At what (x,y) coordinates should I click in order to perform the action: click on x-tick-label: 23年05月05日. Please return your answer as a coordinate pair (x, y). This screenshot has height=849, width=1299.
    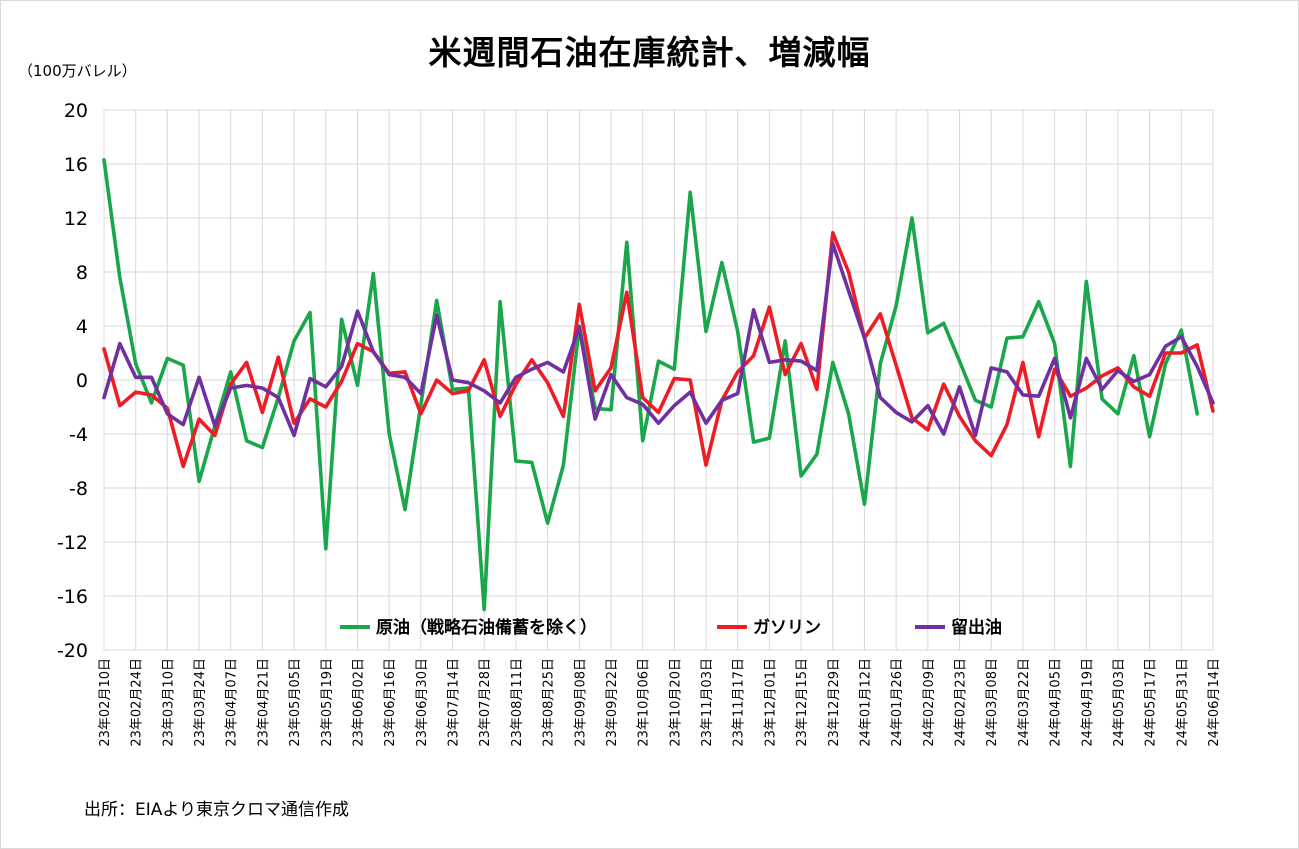
    Looking at the image, I should click on (295, 702).